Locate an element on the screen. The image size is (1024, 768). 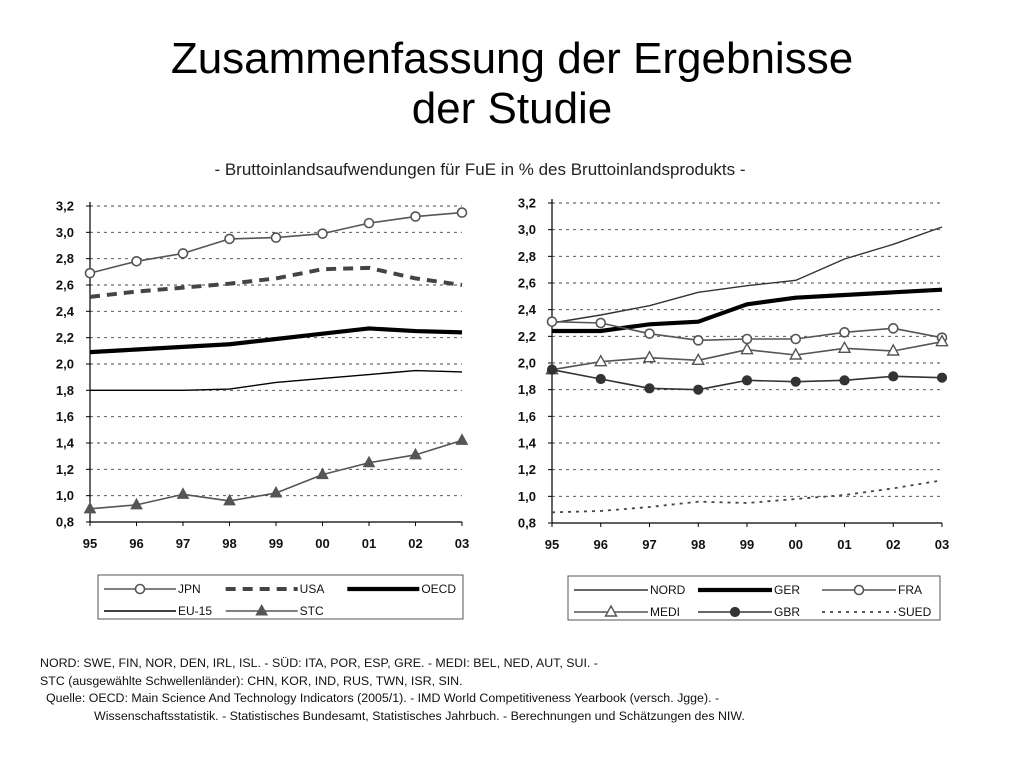
y-tick-label: 2,8 is located at coordinates (527, 256).